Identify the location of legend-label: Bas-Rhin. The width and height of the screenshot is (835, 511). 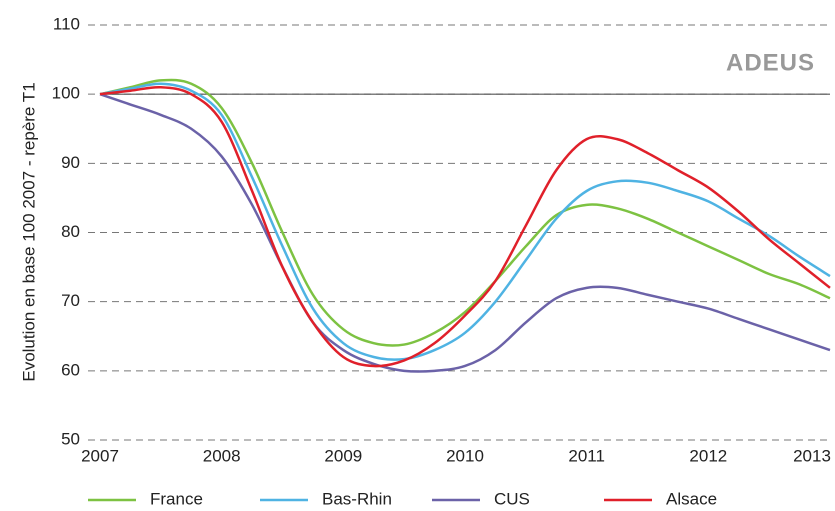
(357, 498).